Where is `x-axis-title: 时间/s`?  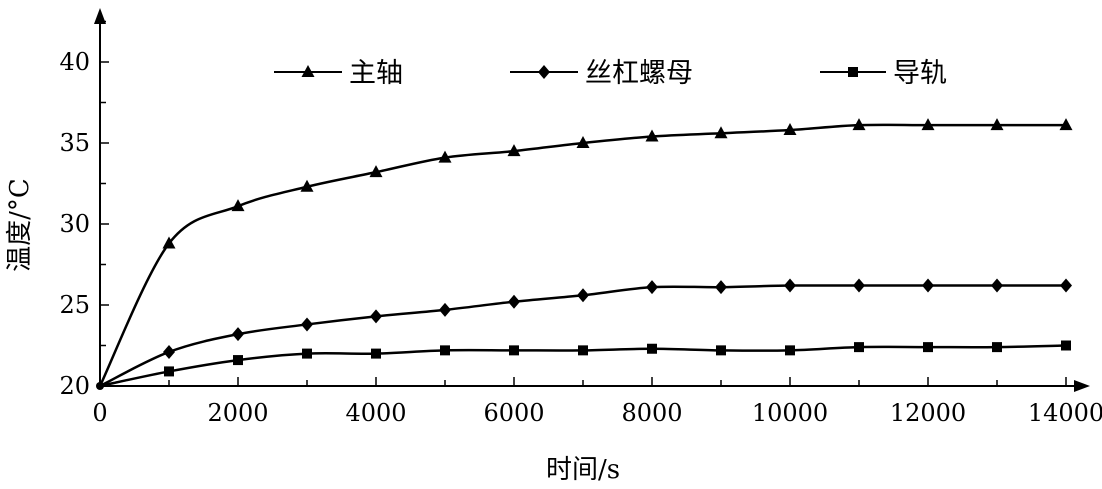
x-axis-title: 时间/s is located at coordinates (583, 470).